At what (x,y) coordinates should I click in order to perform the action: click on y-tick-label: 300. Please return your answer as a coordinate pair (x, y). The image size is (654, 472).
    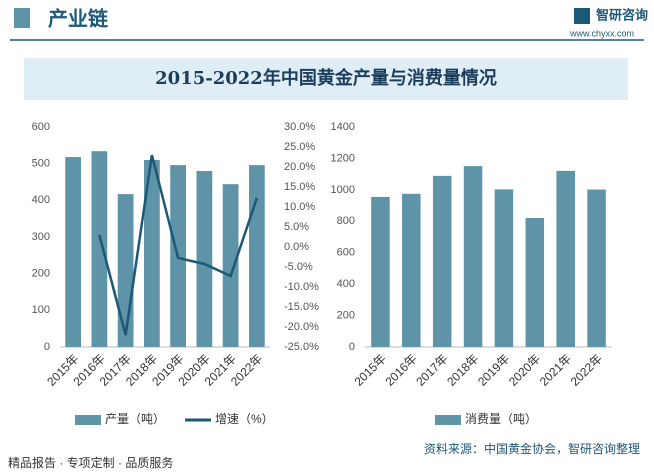
    Looking at the image, I should click on (41, 237).